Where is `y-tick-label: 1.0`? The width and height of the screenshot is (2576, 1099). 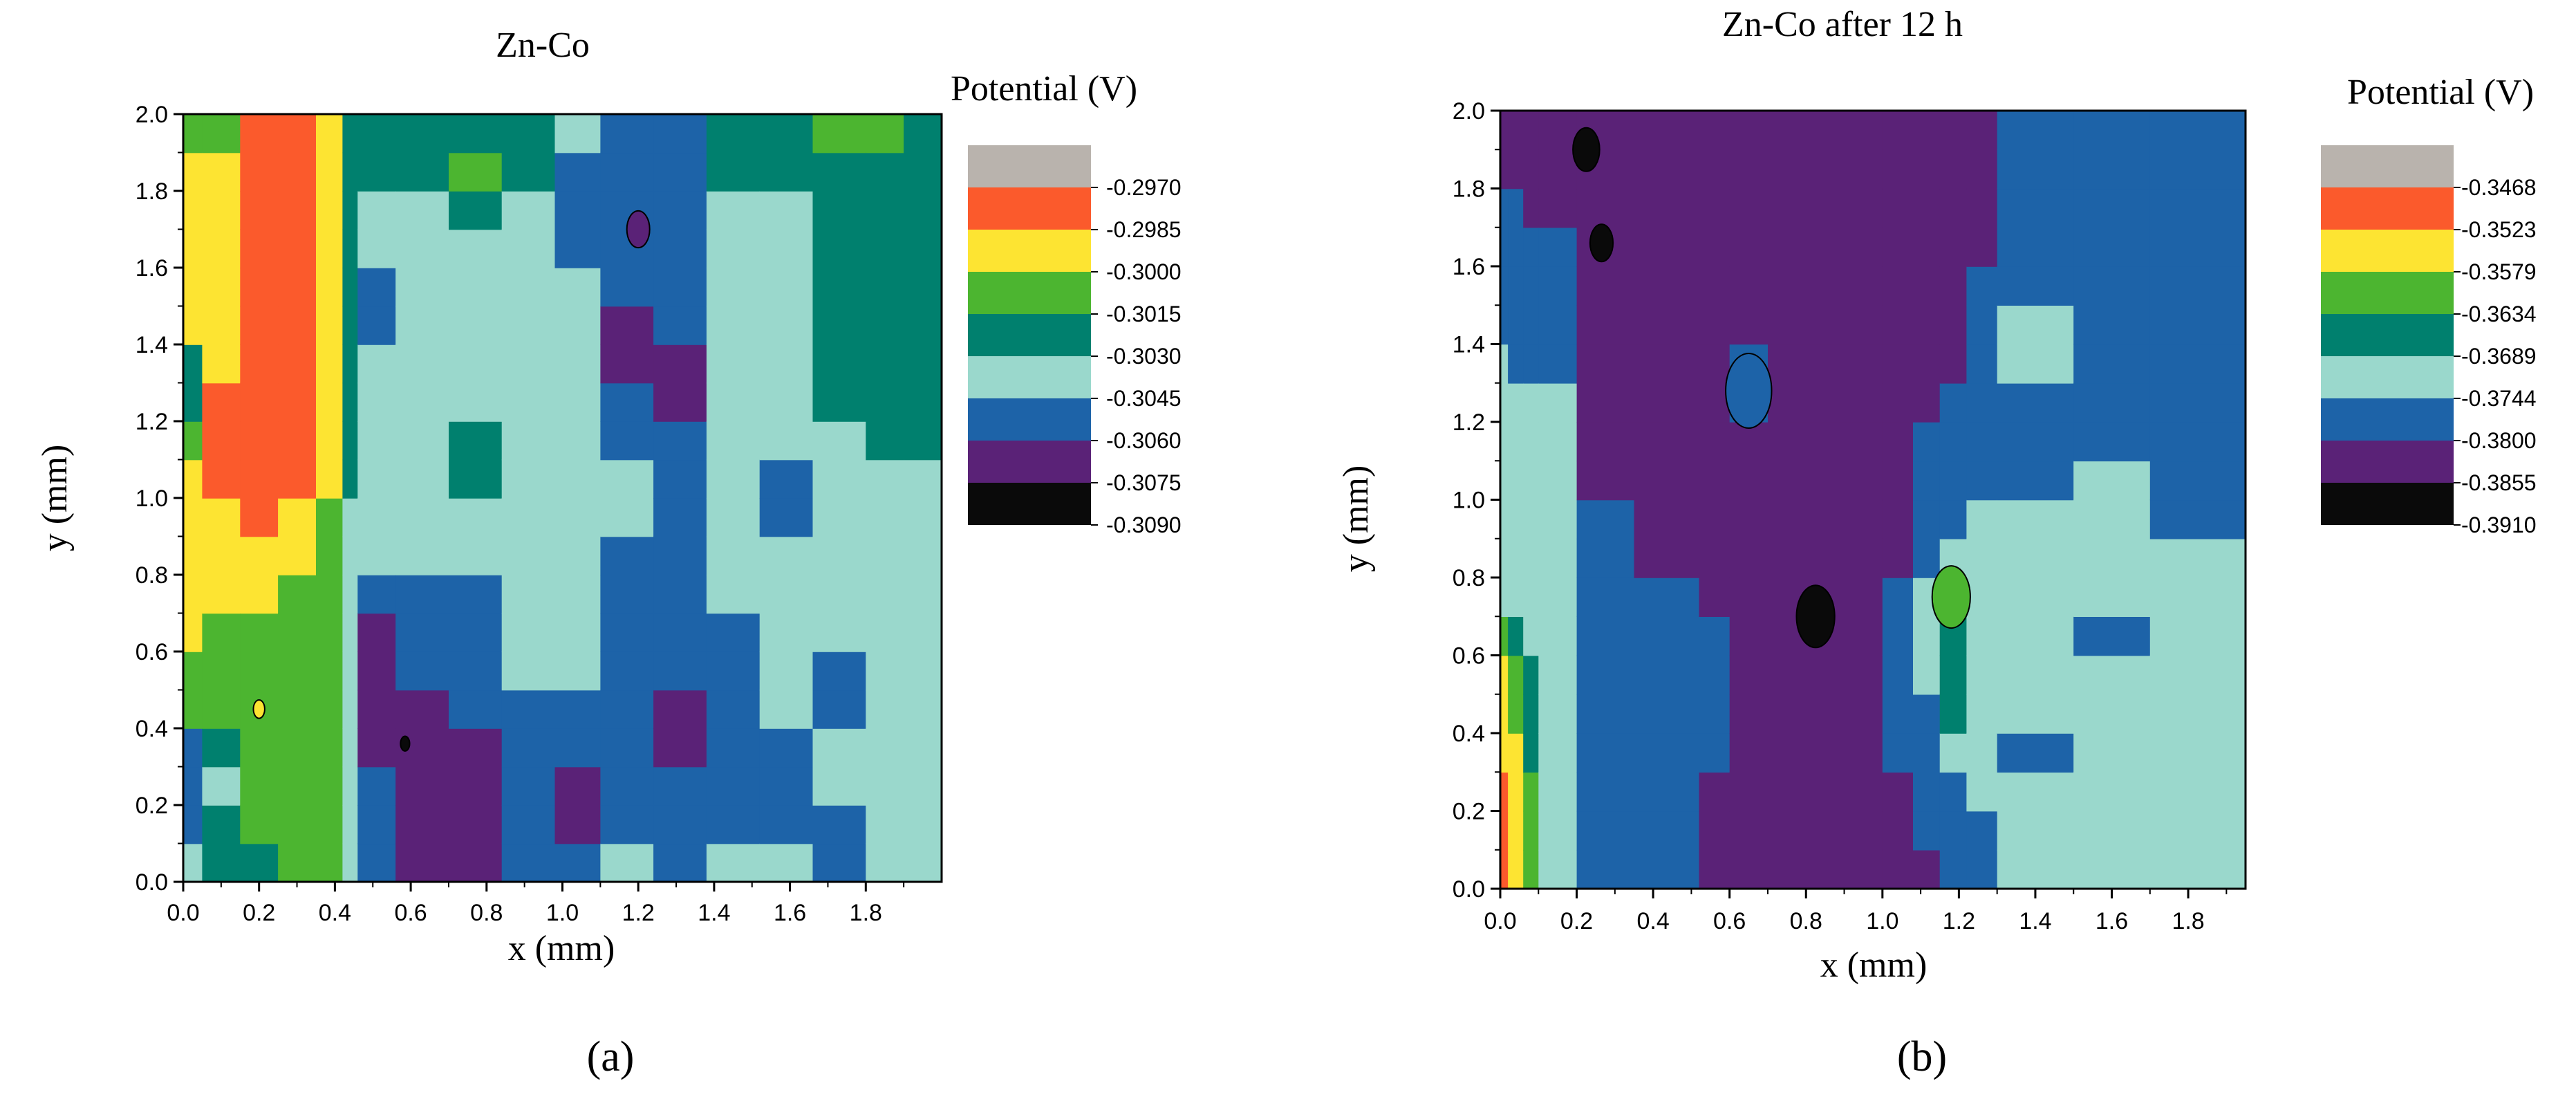 y-tick-label: 1.0 is located at coordinates (152, 499).